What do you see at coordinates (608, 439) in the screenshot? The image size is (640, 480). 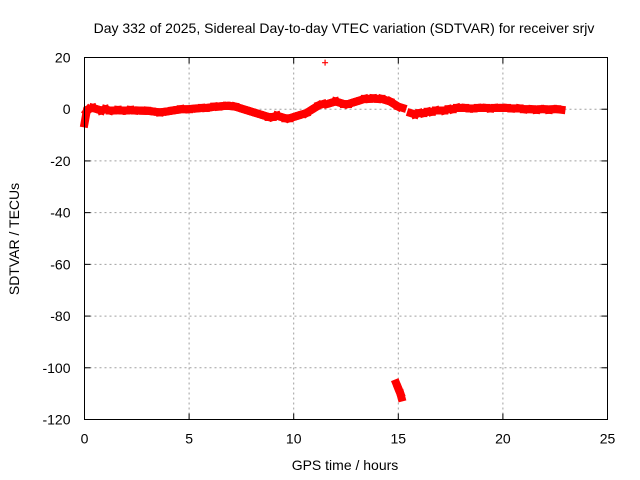 I see `x-tick-label: 25` at bounding box center [608, 439].